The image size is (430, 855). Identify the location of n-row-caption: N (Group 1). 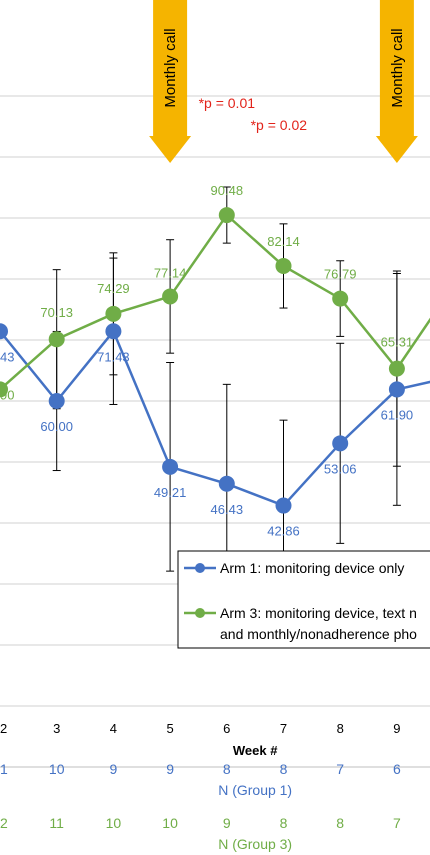
(255, 790).